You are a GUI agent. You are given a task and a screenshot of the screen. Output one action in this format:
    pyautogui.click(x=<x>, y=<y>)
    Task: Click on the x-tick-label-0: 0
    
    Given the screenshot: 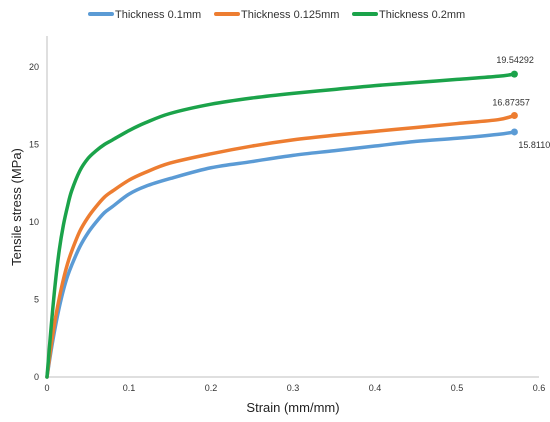 What is the action you would take?
    pyautogui.click(x=46, y=388)
    